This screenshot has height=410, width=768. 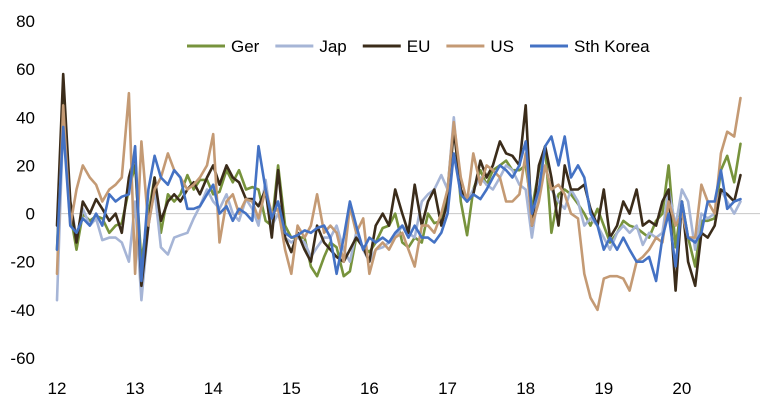 I want to click on x-tick-label: 15, so click(x=291, y=388).